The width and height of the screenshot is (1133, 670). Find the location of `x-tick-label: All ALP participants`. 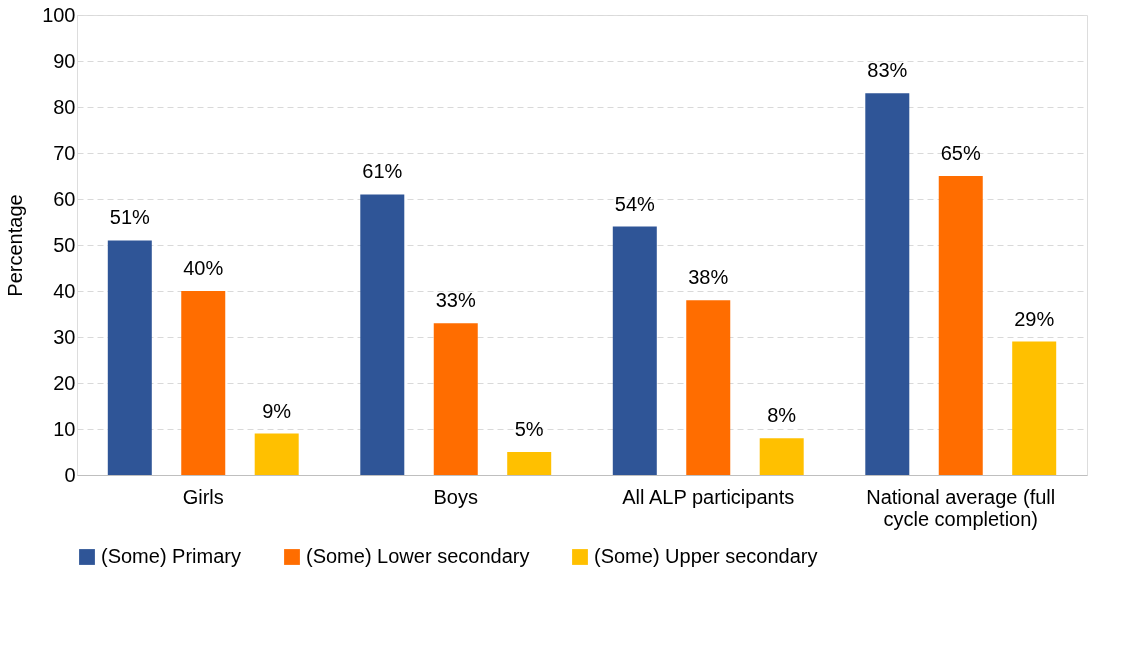

x-tick-label: All ALP participants is located at coordinates (708, 496).